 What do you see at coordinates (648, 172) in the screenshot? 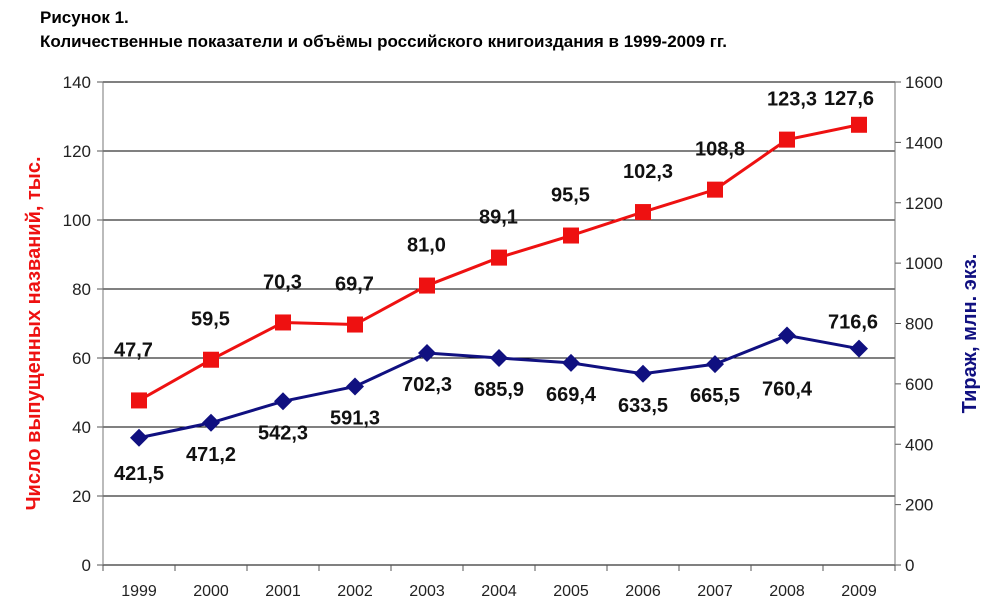
I see `titles-data-label: 102,3` at bounding box center [648, 172].